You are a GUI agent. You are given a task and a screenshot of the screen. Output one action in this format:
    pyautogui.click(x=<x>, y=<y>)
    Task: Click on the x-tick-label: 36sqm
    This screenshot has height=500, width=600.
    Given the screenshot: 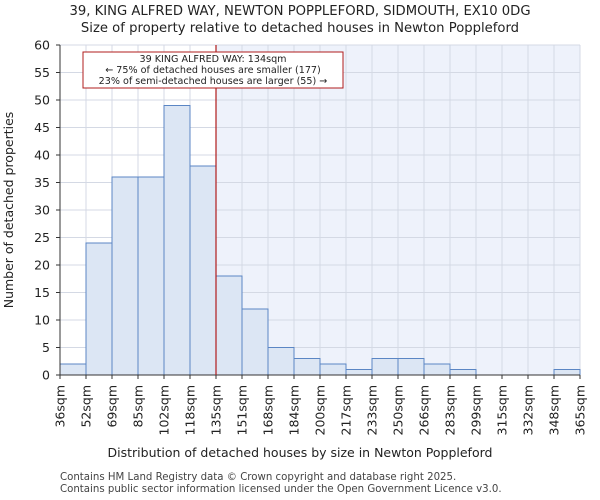 What is the action you would take?
    pyautogui.click(x=60, y=406)
    